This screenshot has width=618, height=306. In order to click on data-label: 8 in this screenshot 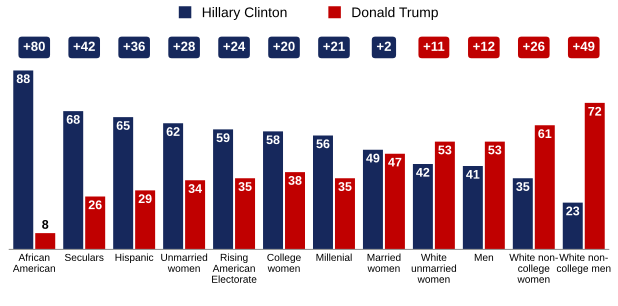, I will do `click(45, 224)`.